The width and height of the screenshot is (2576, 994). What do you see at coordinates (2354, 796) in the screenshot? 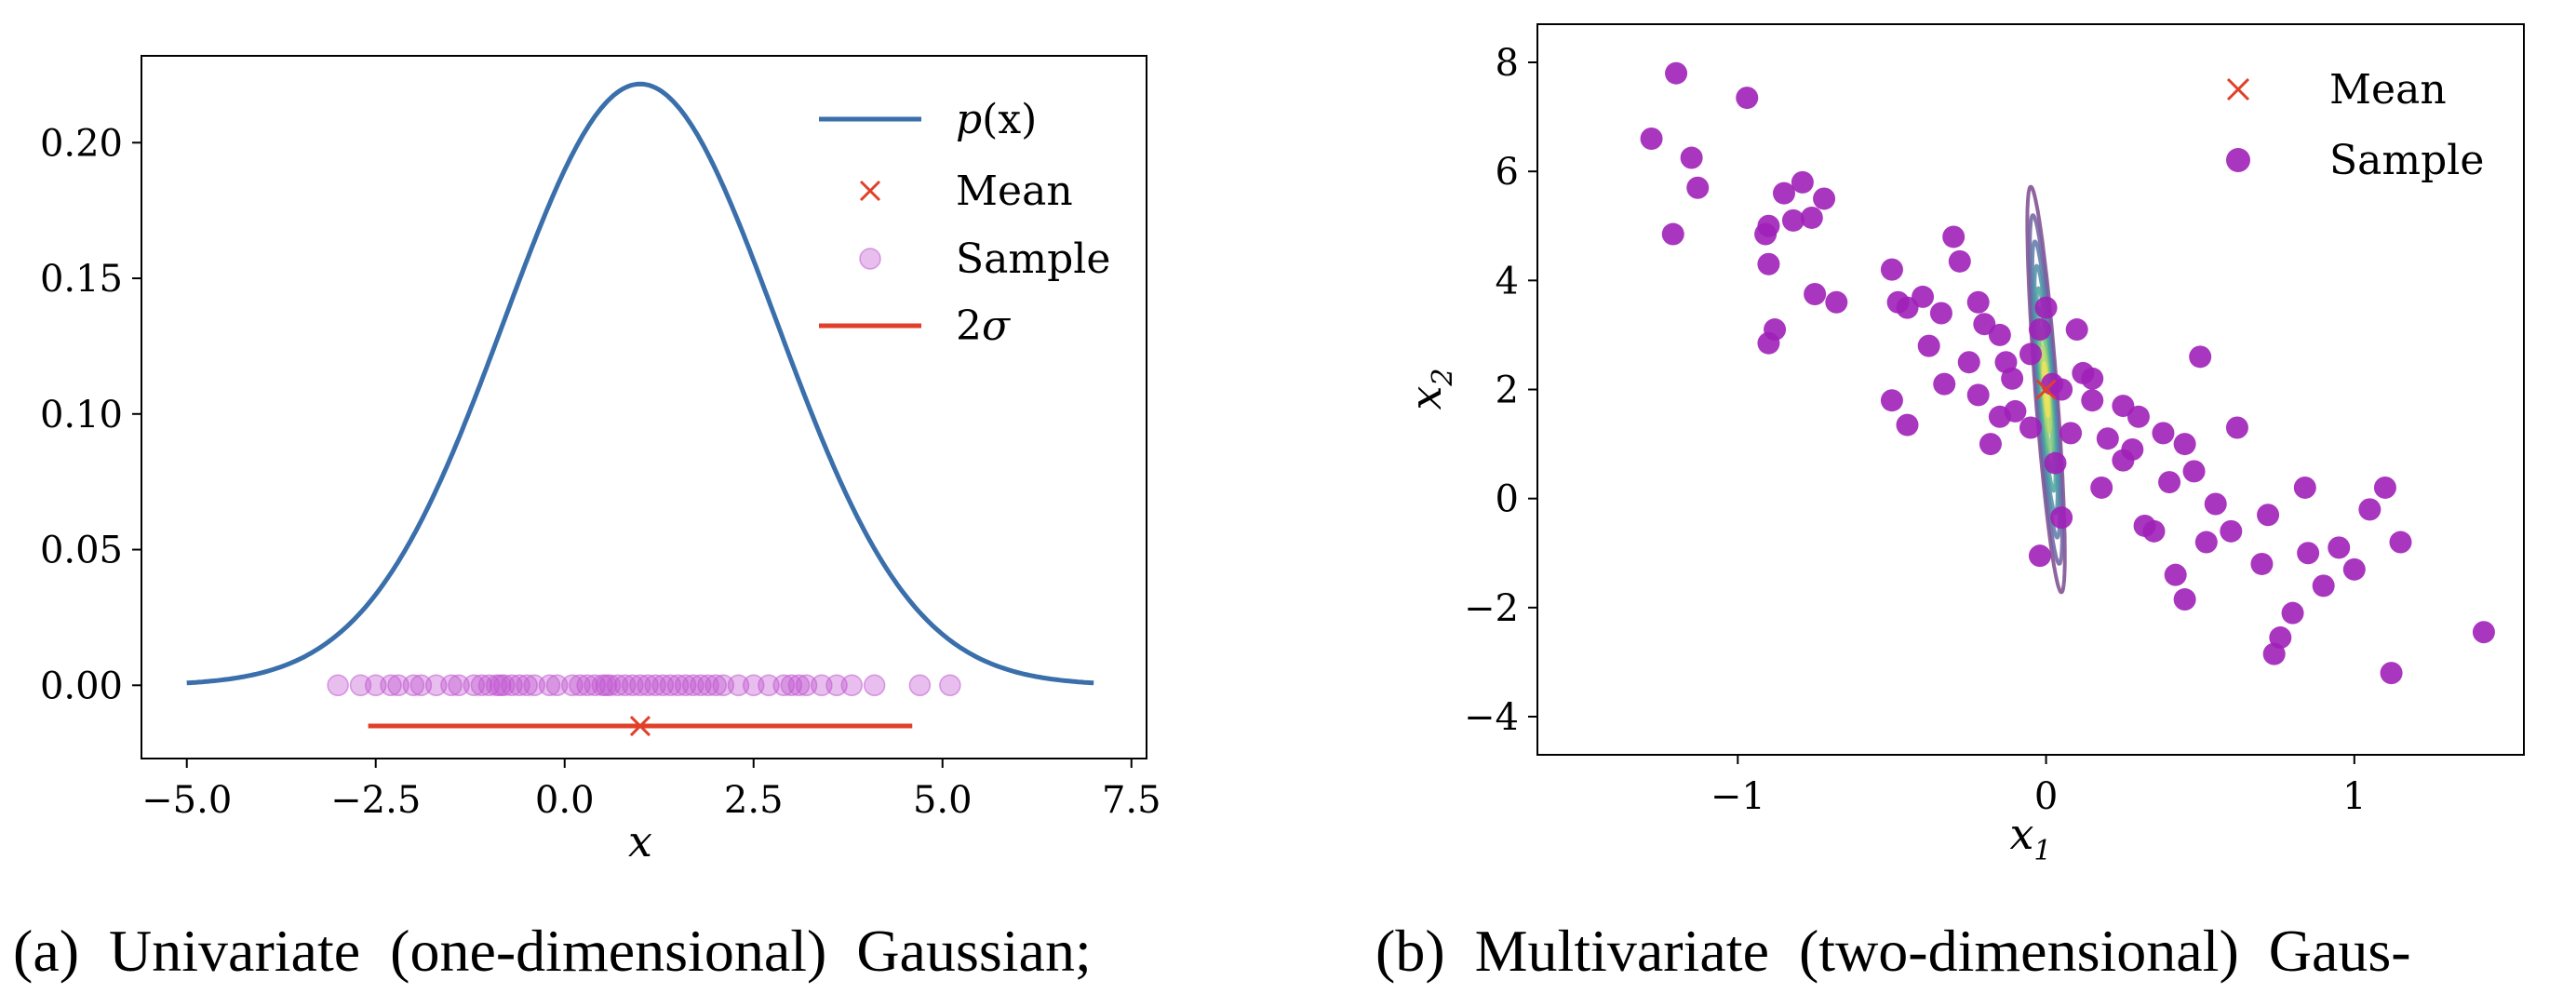
I see `x-tick-label: 1` at bounding box center [2354, 796].